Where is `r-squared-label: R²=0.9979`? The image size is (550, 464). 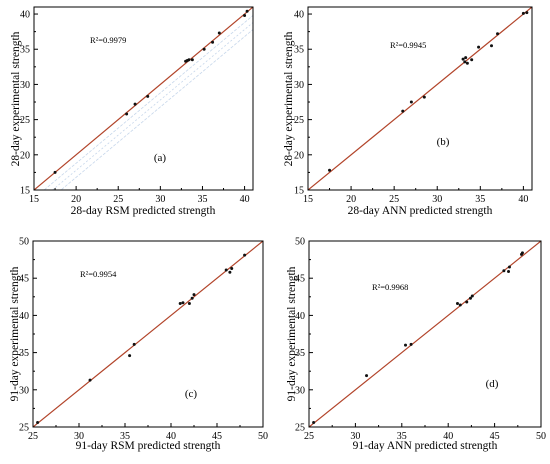 r-squared-label: R²=0.9979 is located at coordinates (108, 40).